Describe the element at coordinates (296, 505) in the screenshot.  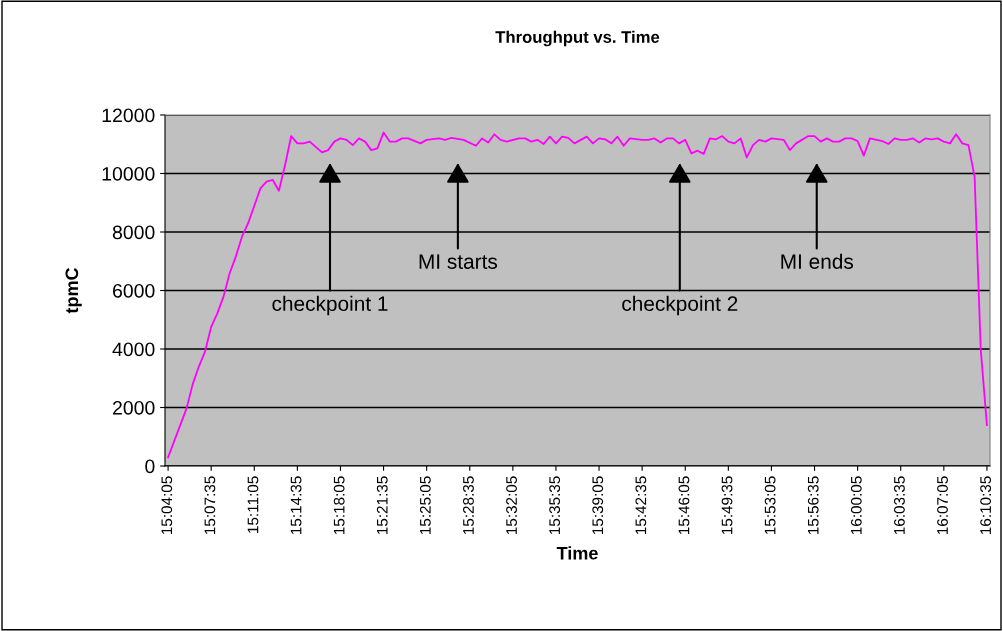
I see `x-tick-label: 15:14:35` at that location.